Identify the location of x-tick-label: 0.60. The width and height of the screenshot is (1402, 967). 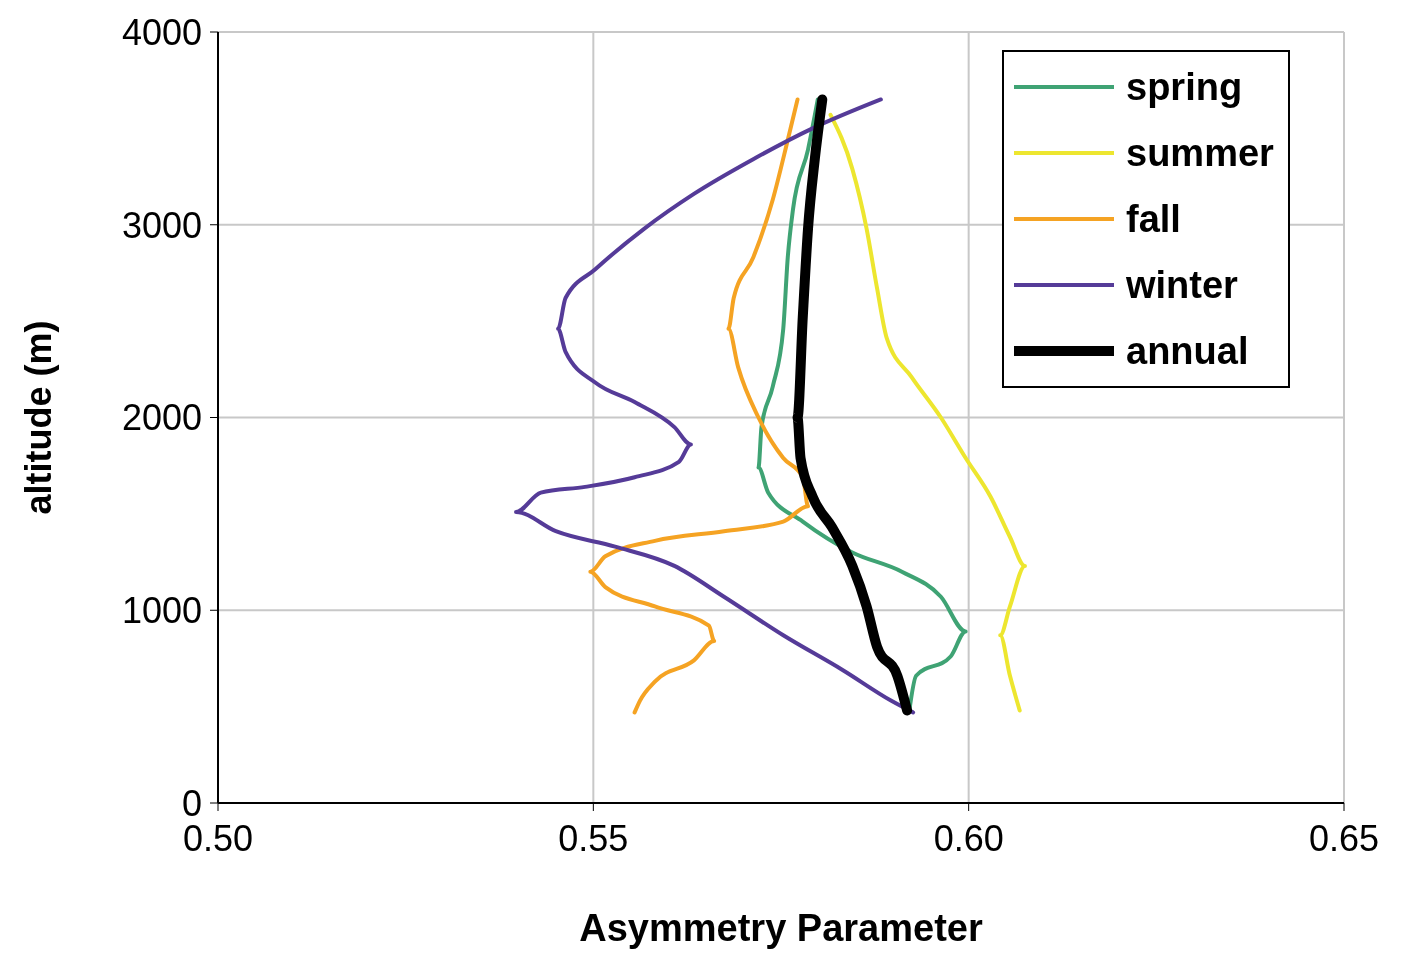
(968, 838).